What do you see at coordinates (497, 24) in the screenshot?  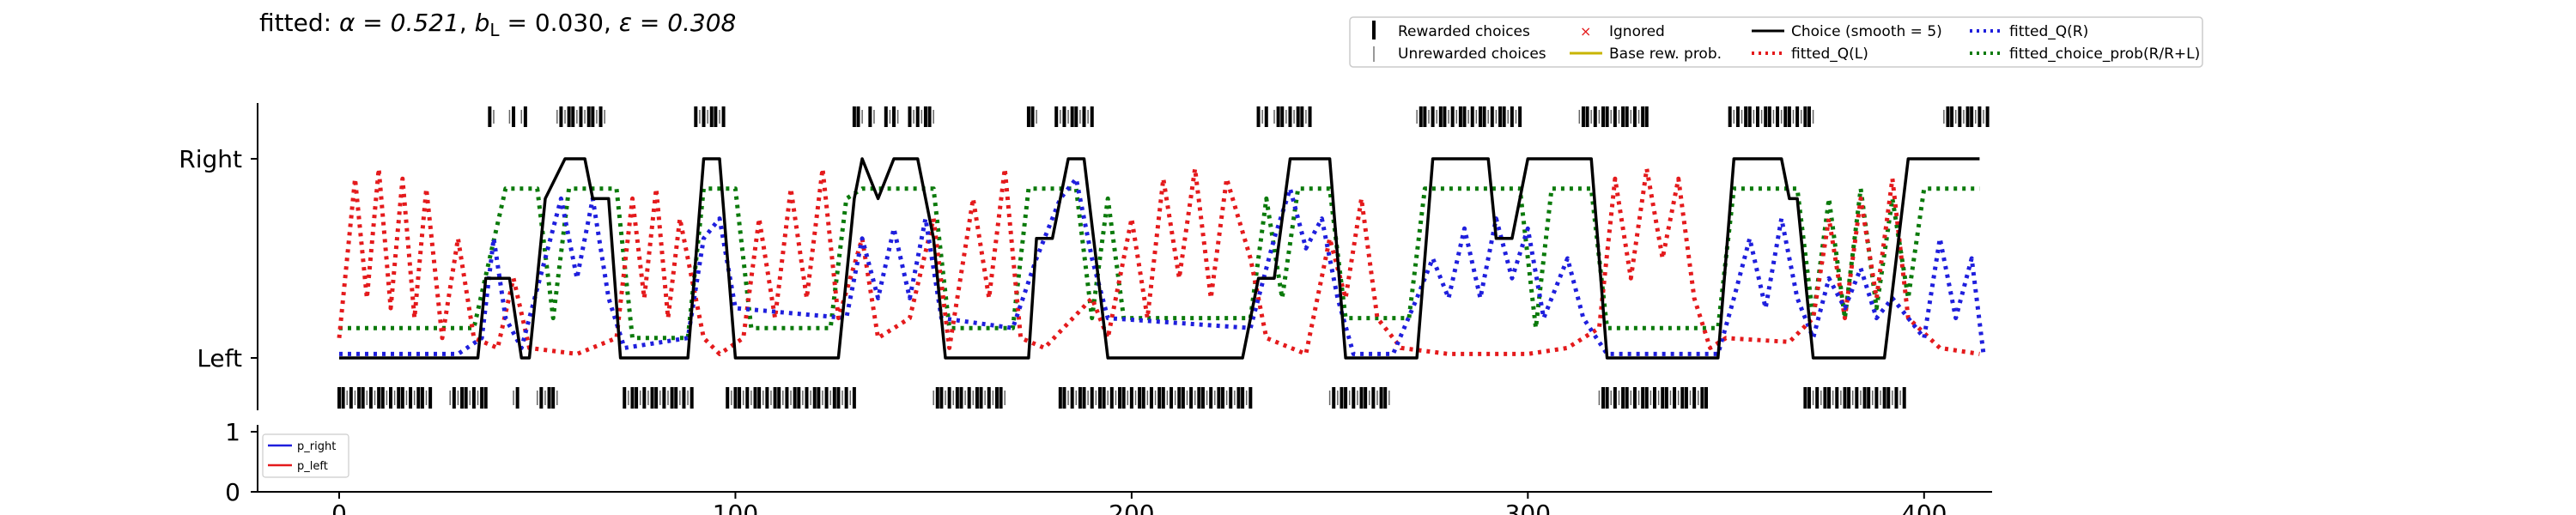 I see `chart-title: fitted: α = 0.521, bL = 0.030, ε = 0.308` at bounding box center [497, 24].